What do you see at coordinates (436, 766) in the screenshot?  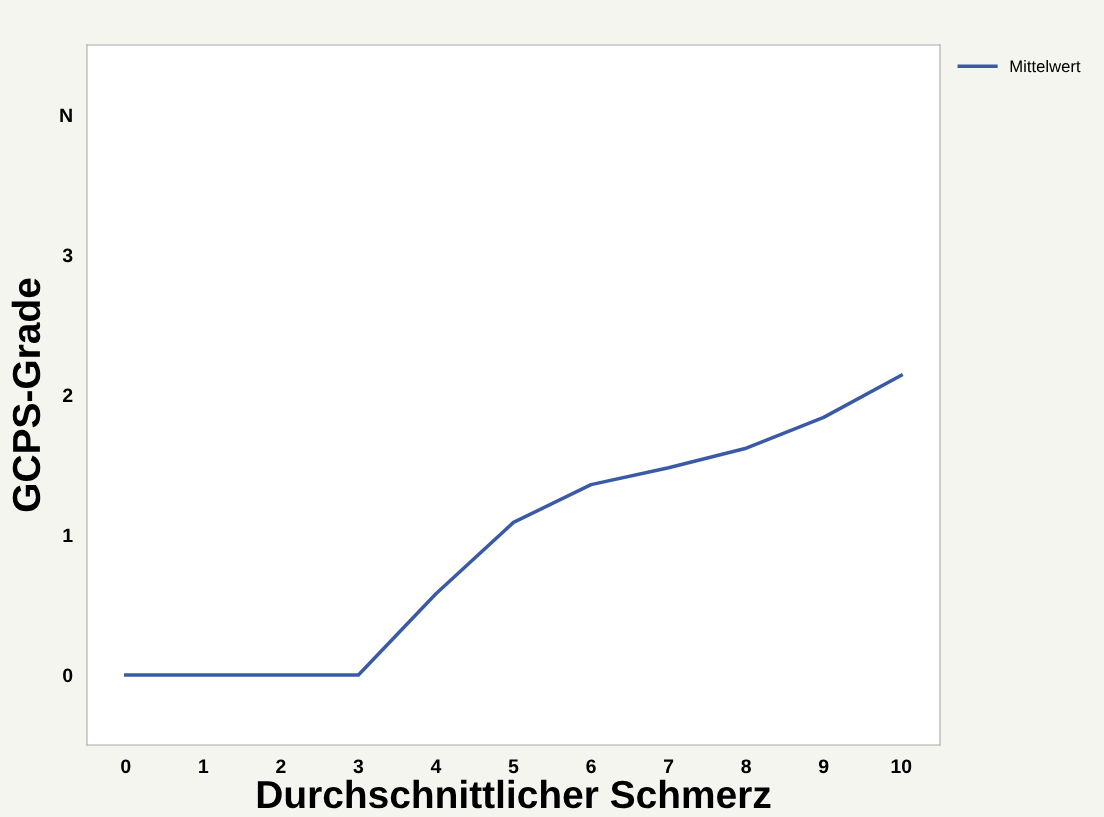 I see `x-tick-label: 4` at bounding box center [436, 766].